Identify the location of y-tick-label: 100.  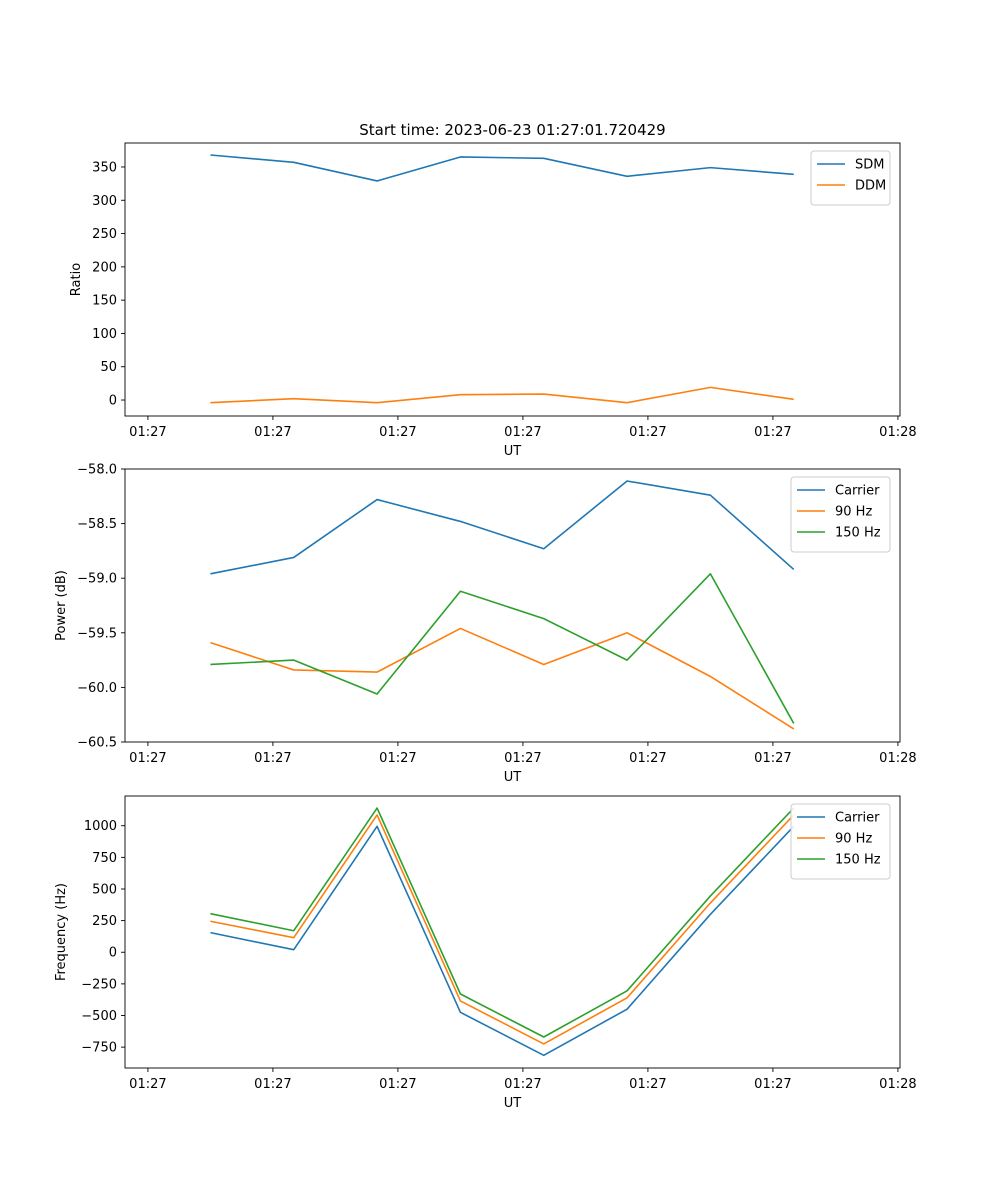
(104, 334).